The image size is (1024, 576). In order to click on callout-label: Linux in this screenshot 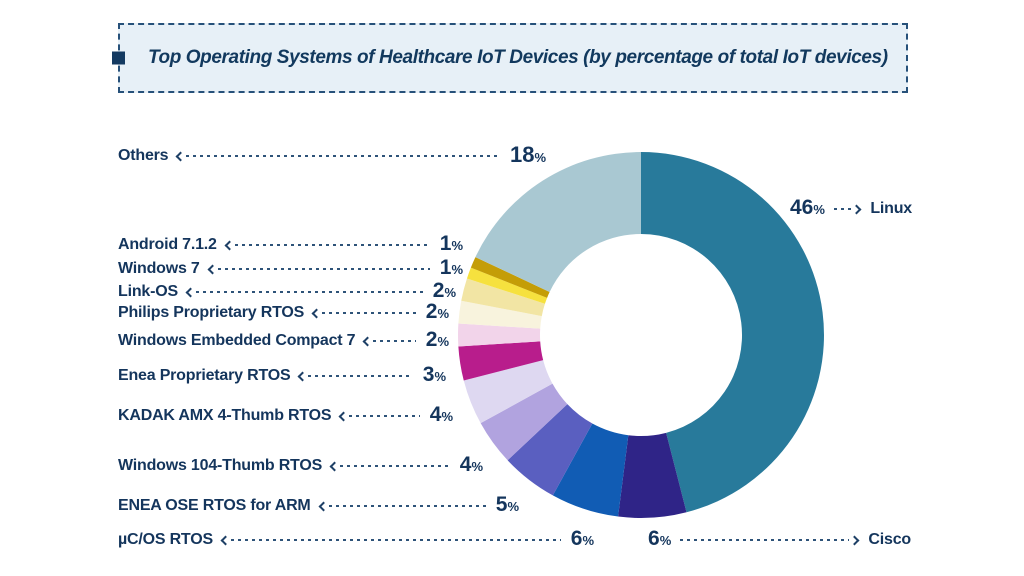, I will do `click(891, 208)`.